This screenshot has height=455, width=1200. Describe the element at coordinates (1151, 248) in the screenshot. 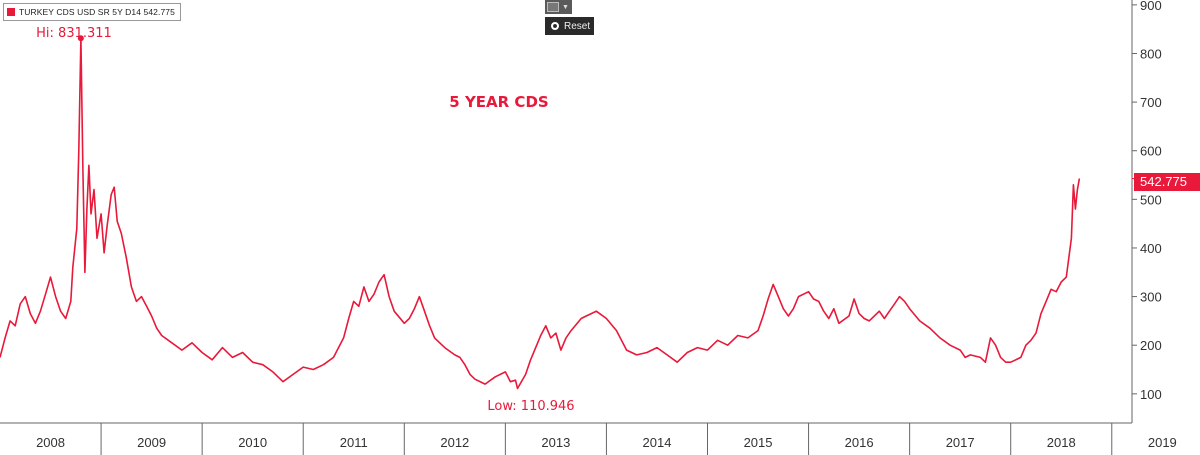

I see `y-tick-label: 400` at that location.